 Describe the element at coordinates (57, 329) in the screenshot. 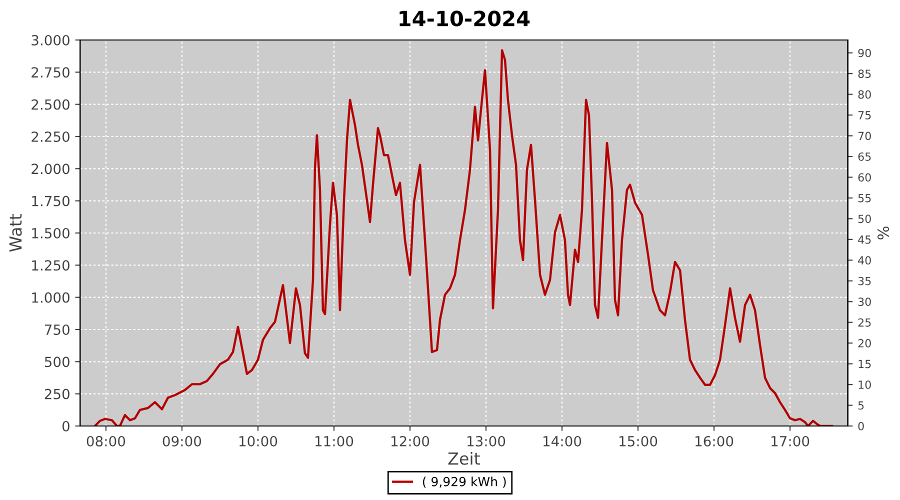

I see `y-tick-label: 750` at that location.